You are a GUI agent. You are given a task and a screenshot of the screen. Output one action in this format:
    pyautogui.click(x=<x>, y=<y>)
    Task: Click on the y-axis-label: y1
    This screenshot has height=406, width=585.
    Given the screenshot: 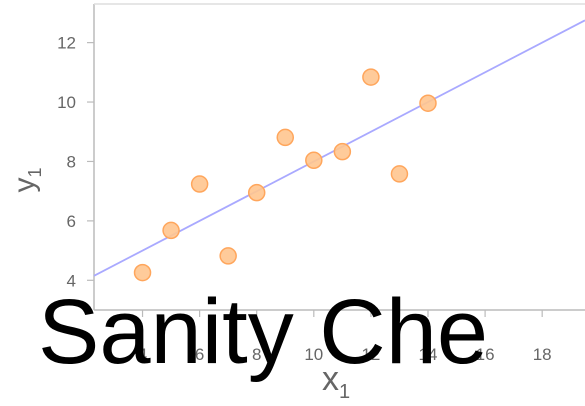 What is the action you would take?
    pyautogui.click(x=26, y=179)
    